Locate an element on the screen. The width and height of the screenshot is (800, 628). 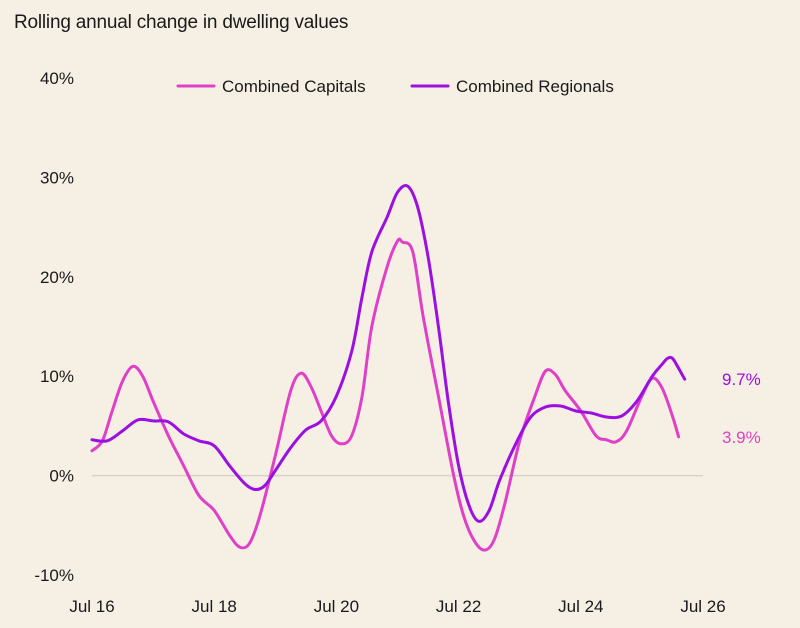
legend-label-capitals: Combined Capitals is located at coordinates (294, 86).